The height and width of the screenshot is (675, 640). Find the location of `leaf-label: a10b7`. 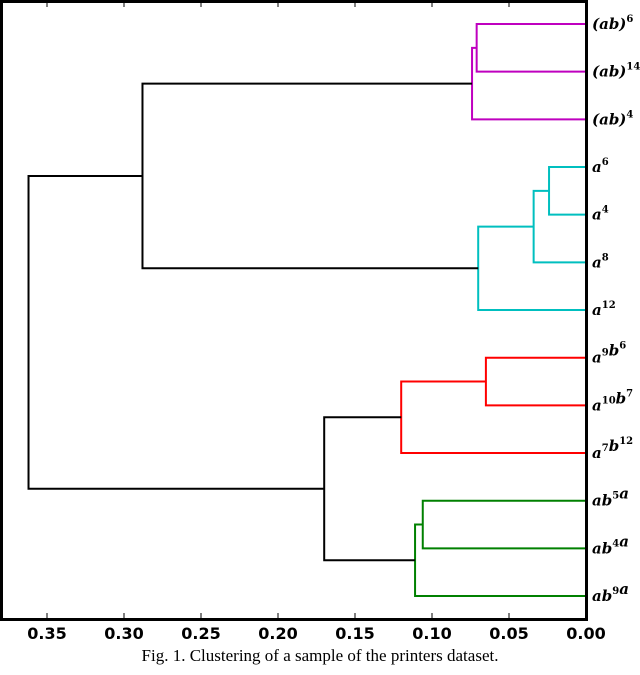

leaf-label: a10b7 is located at coordinates (612, 401).